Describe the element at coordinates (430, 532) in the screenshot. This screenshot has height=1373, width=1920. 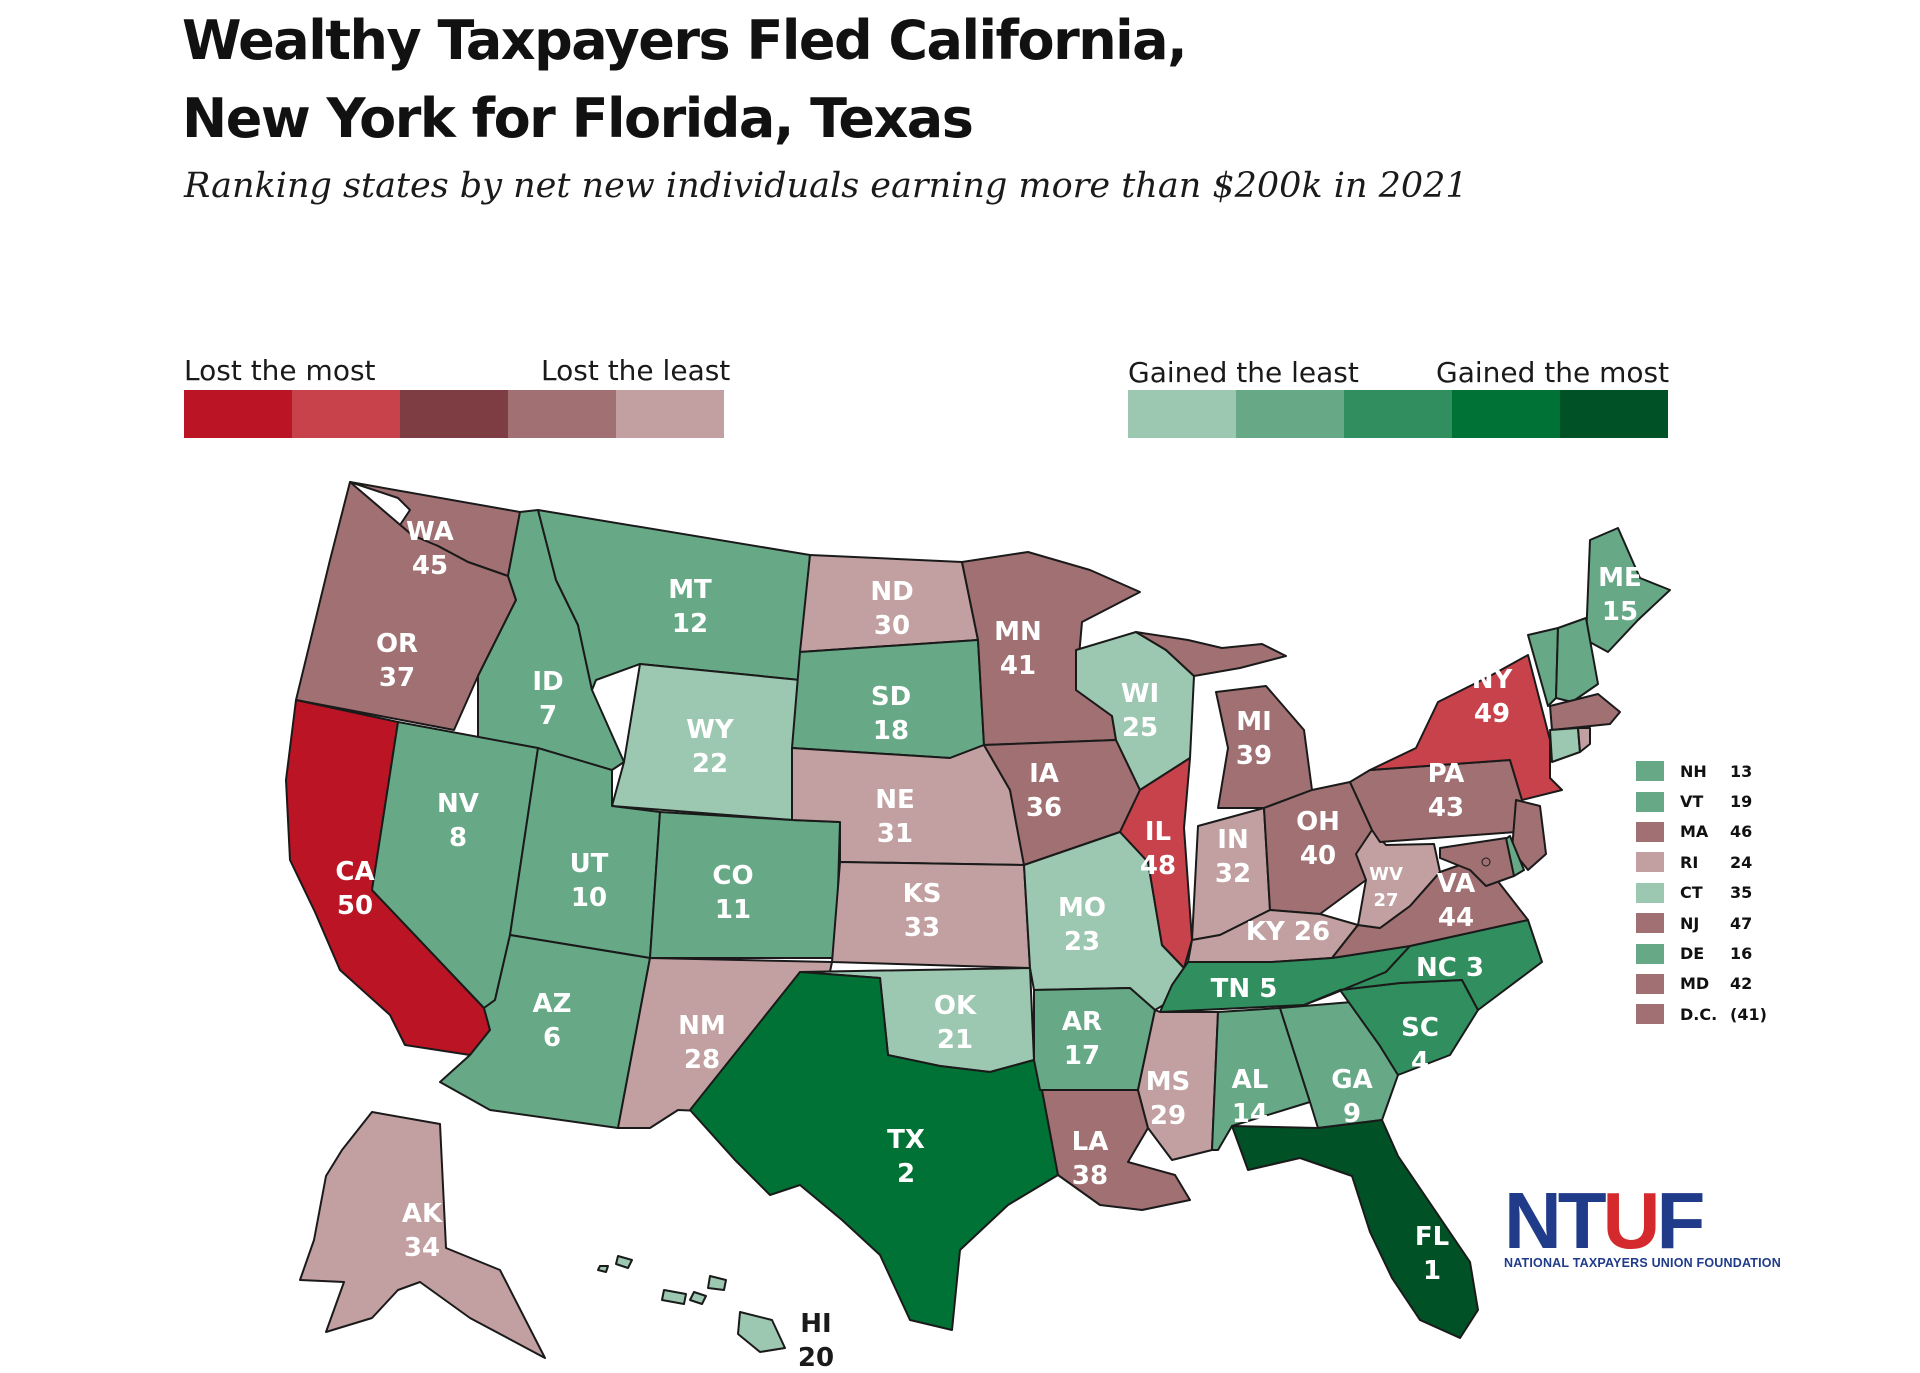
I see `state-label-wa: WA` at that location.